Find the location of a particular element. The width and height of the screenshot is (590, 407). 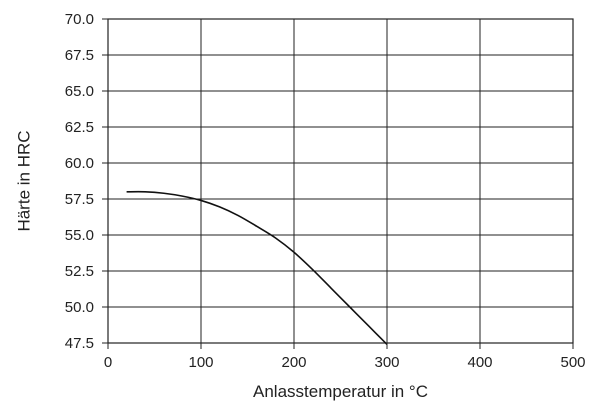

y-tick-label: 65.0 is located at coordinates (79, 91).